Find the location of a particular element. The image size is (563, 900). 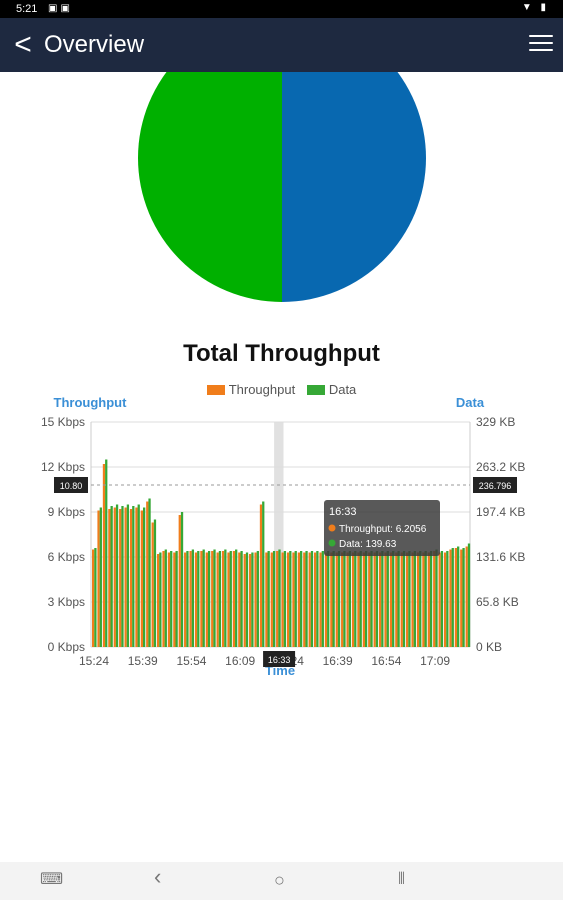

back-icon: ‹ is located at coordinates (158, 876).